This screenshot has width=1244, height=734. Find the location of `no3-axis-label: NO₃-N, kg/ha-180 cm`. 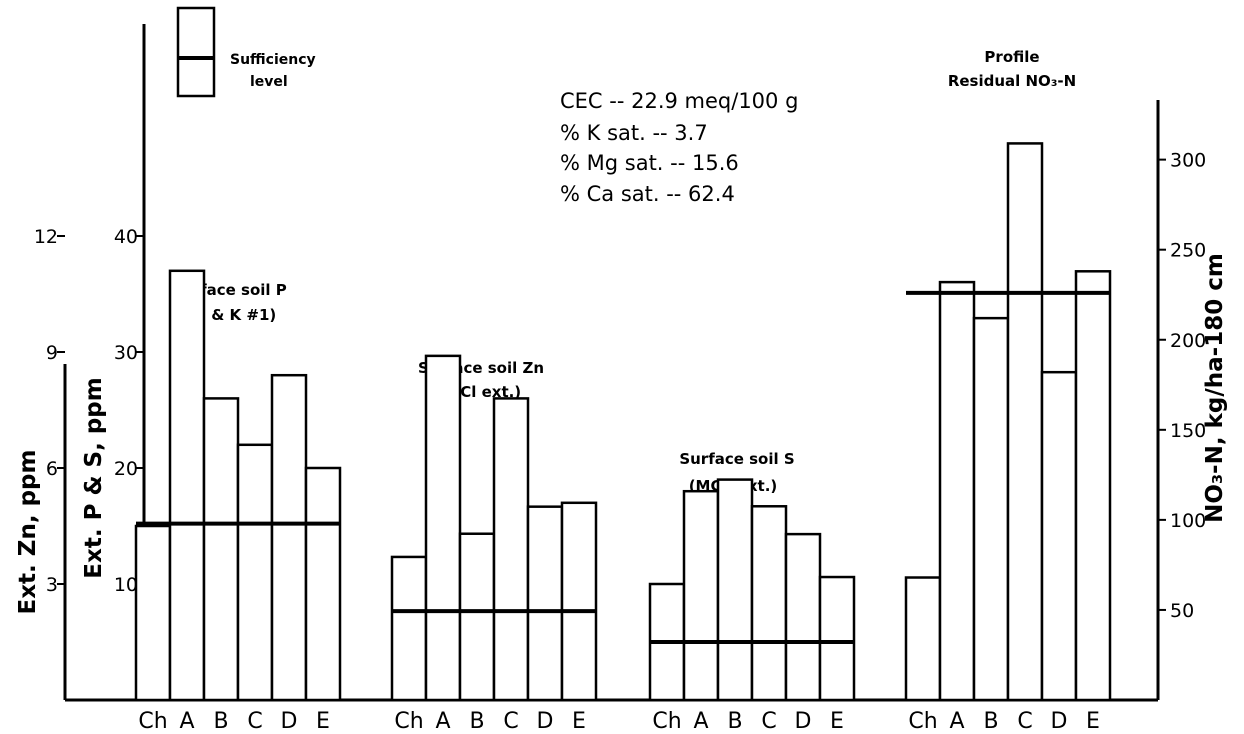

no3-axis-label: NO₃-N, kg/ha-180 cm is located at coordinates (1215, 388).